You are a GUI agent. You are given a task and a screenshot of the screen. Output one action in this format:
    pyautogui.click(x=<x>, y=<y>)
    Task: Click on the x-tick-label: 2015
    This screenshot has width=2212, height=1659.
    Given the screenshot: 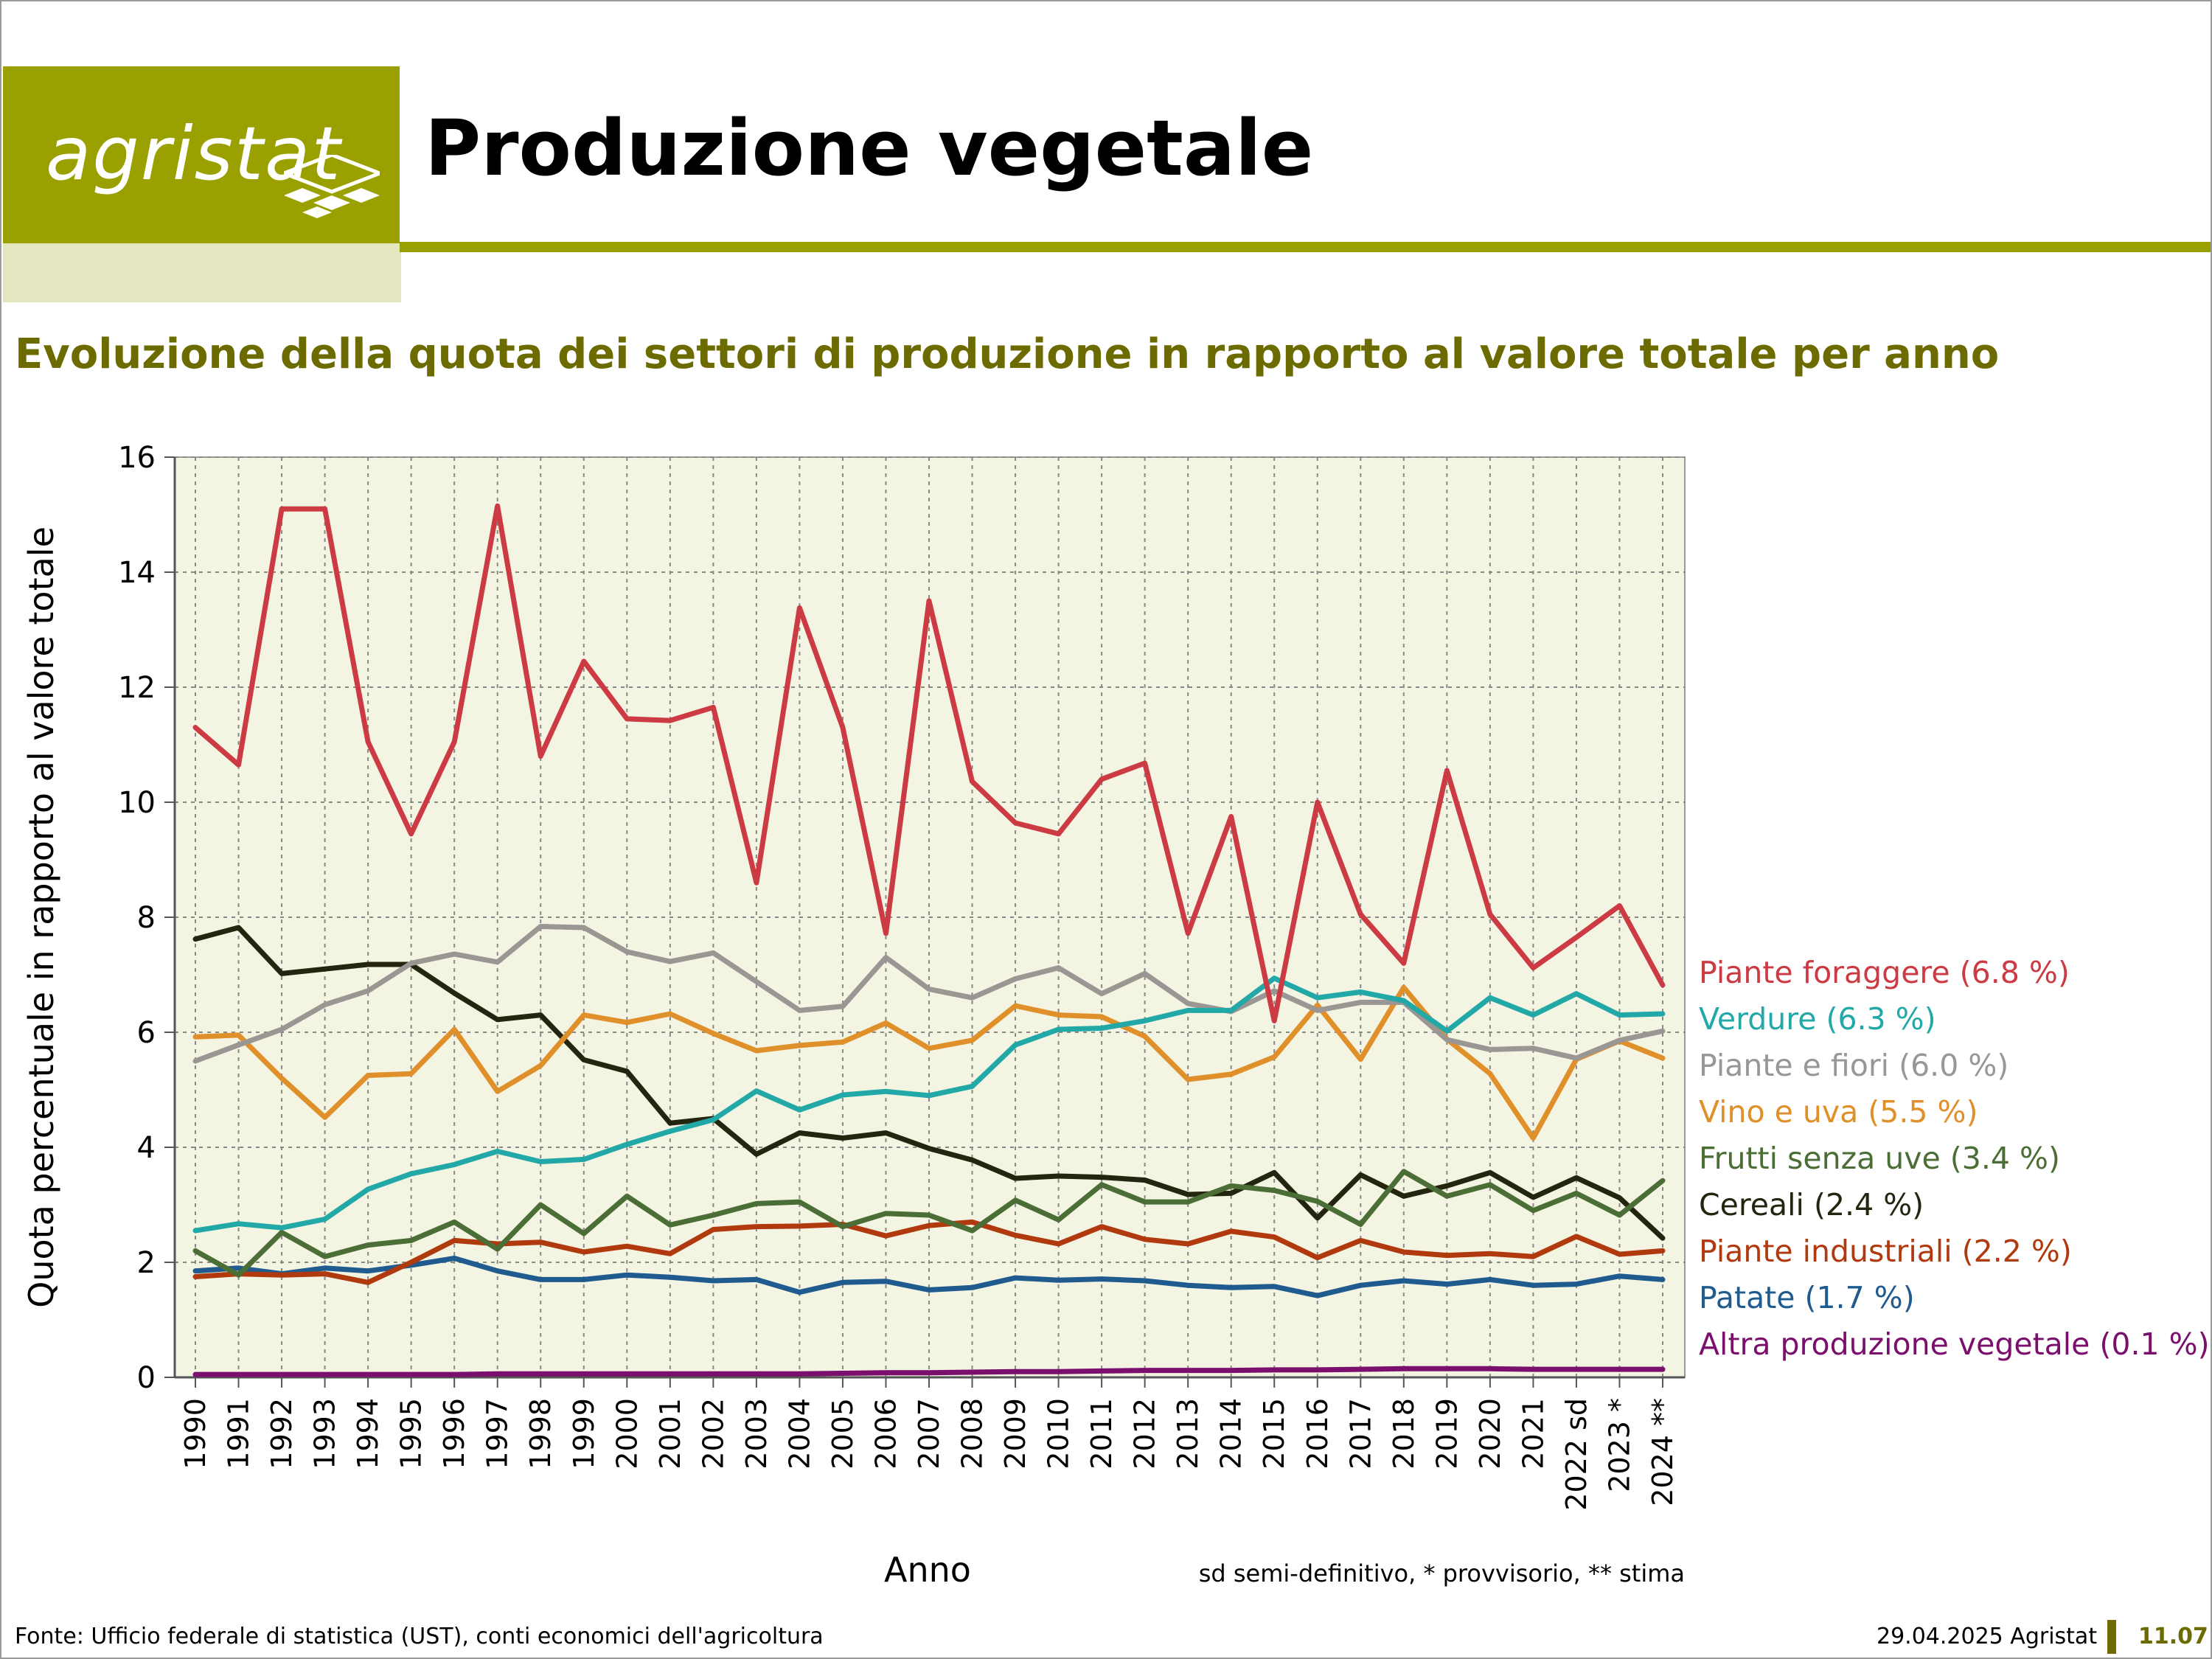 What is the action you would take?
    pyautogui.click(x=1274, y=1434)
    